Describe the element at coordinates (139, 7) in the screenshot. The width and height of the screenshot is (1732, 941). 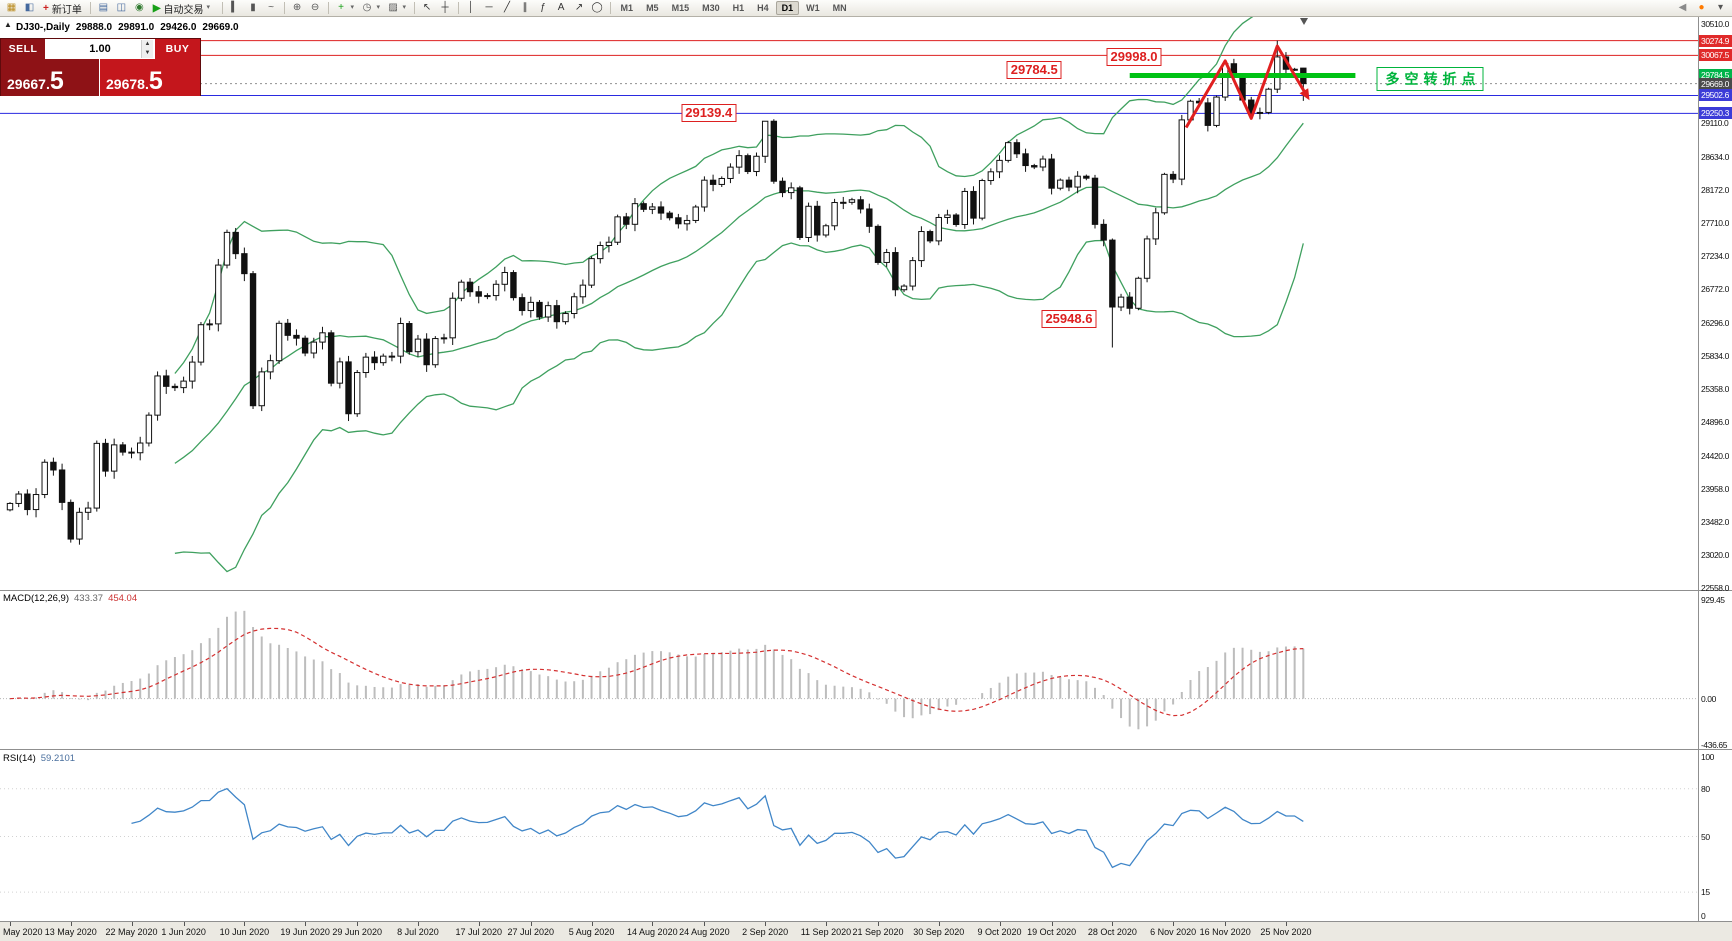
I see `navigator-icon: ◉` at that location.